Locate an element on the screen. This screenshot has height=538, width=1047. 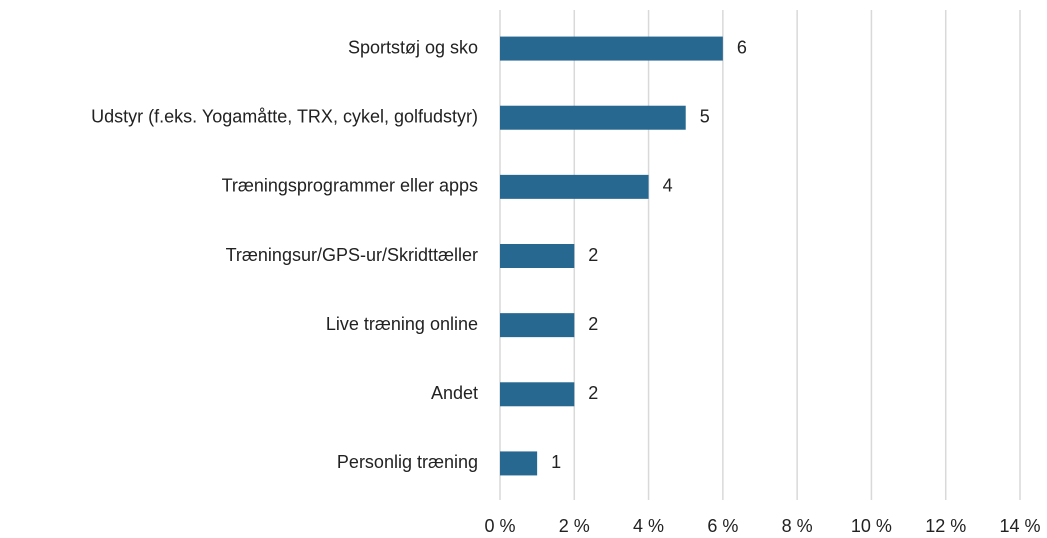
y-tick-label: Træningsprogrammer eller apps is located at coordinates (350, 186).